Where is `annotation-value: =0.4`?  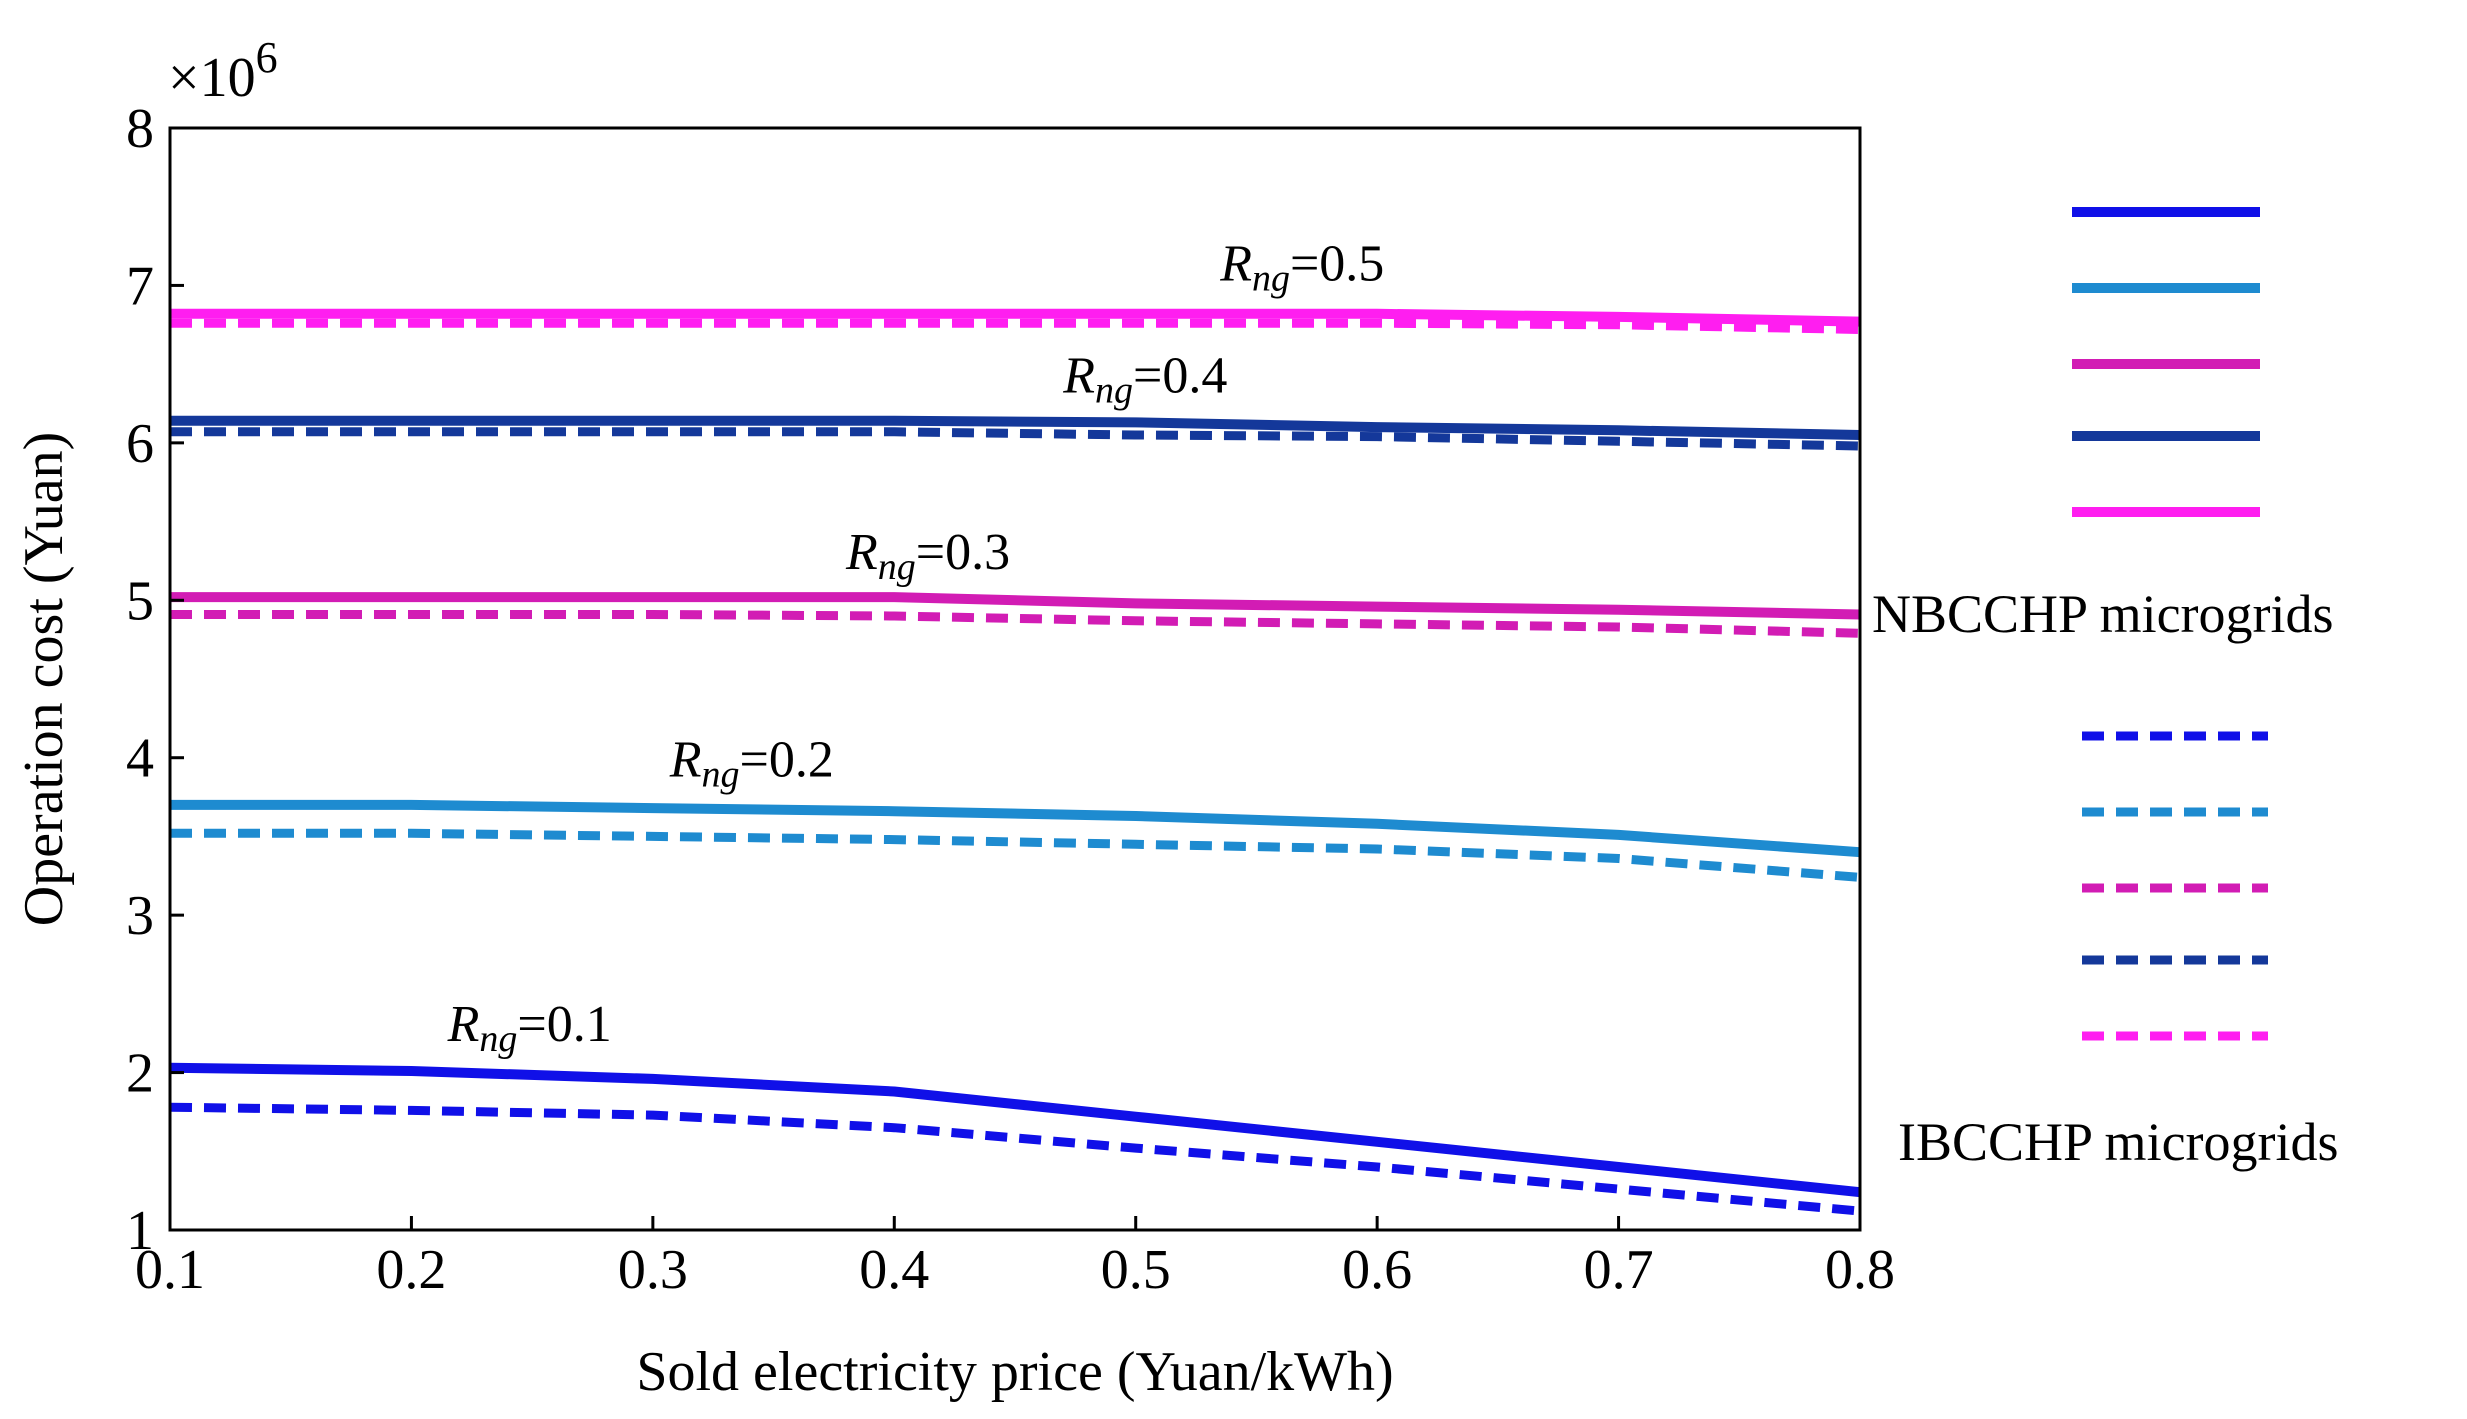
annotation-value: =0.4 is located at coordinates (1180, 375).